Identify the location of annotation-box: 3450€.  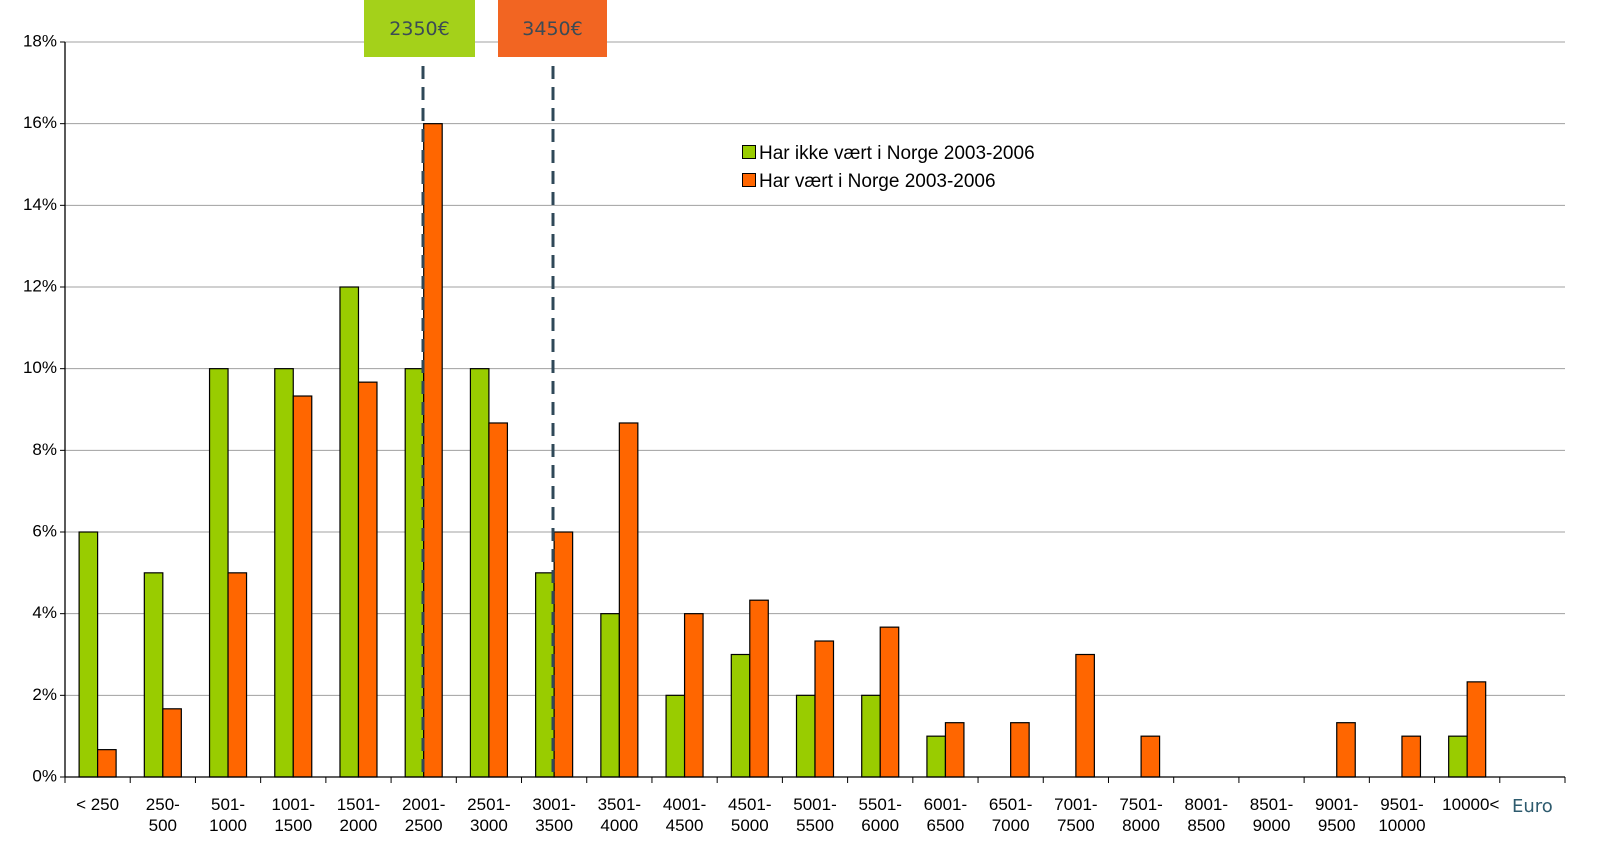
(552, 28).